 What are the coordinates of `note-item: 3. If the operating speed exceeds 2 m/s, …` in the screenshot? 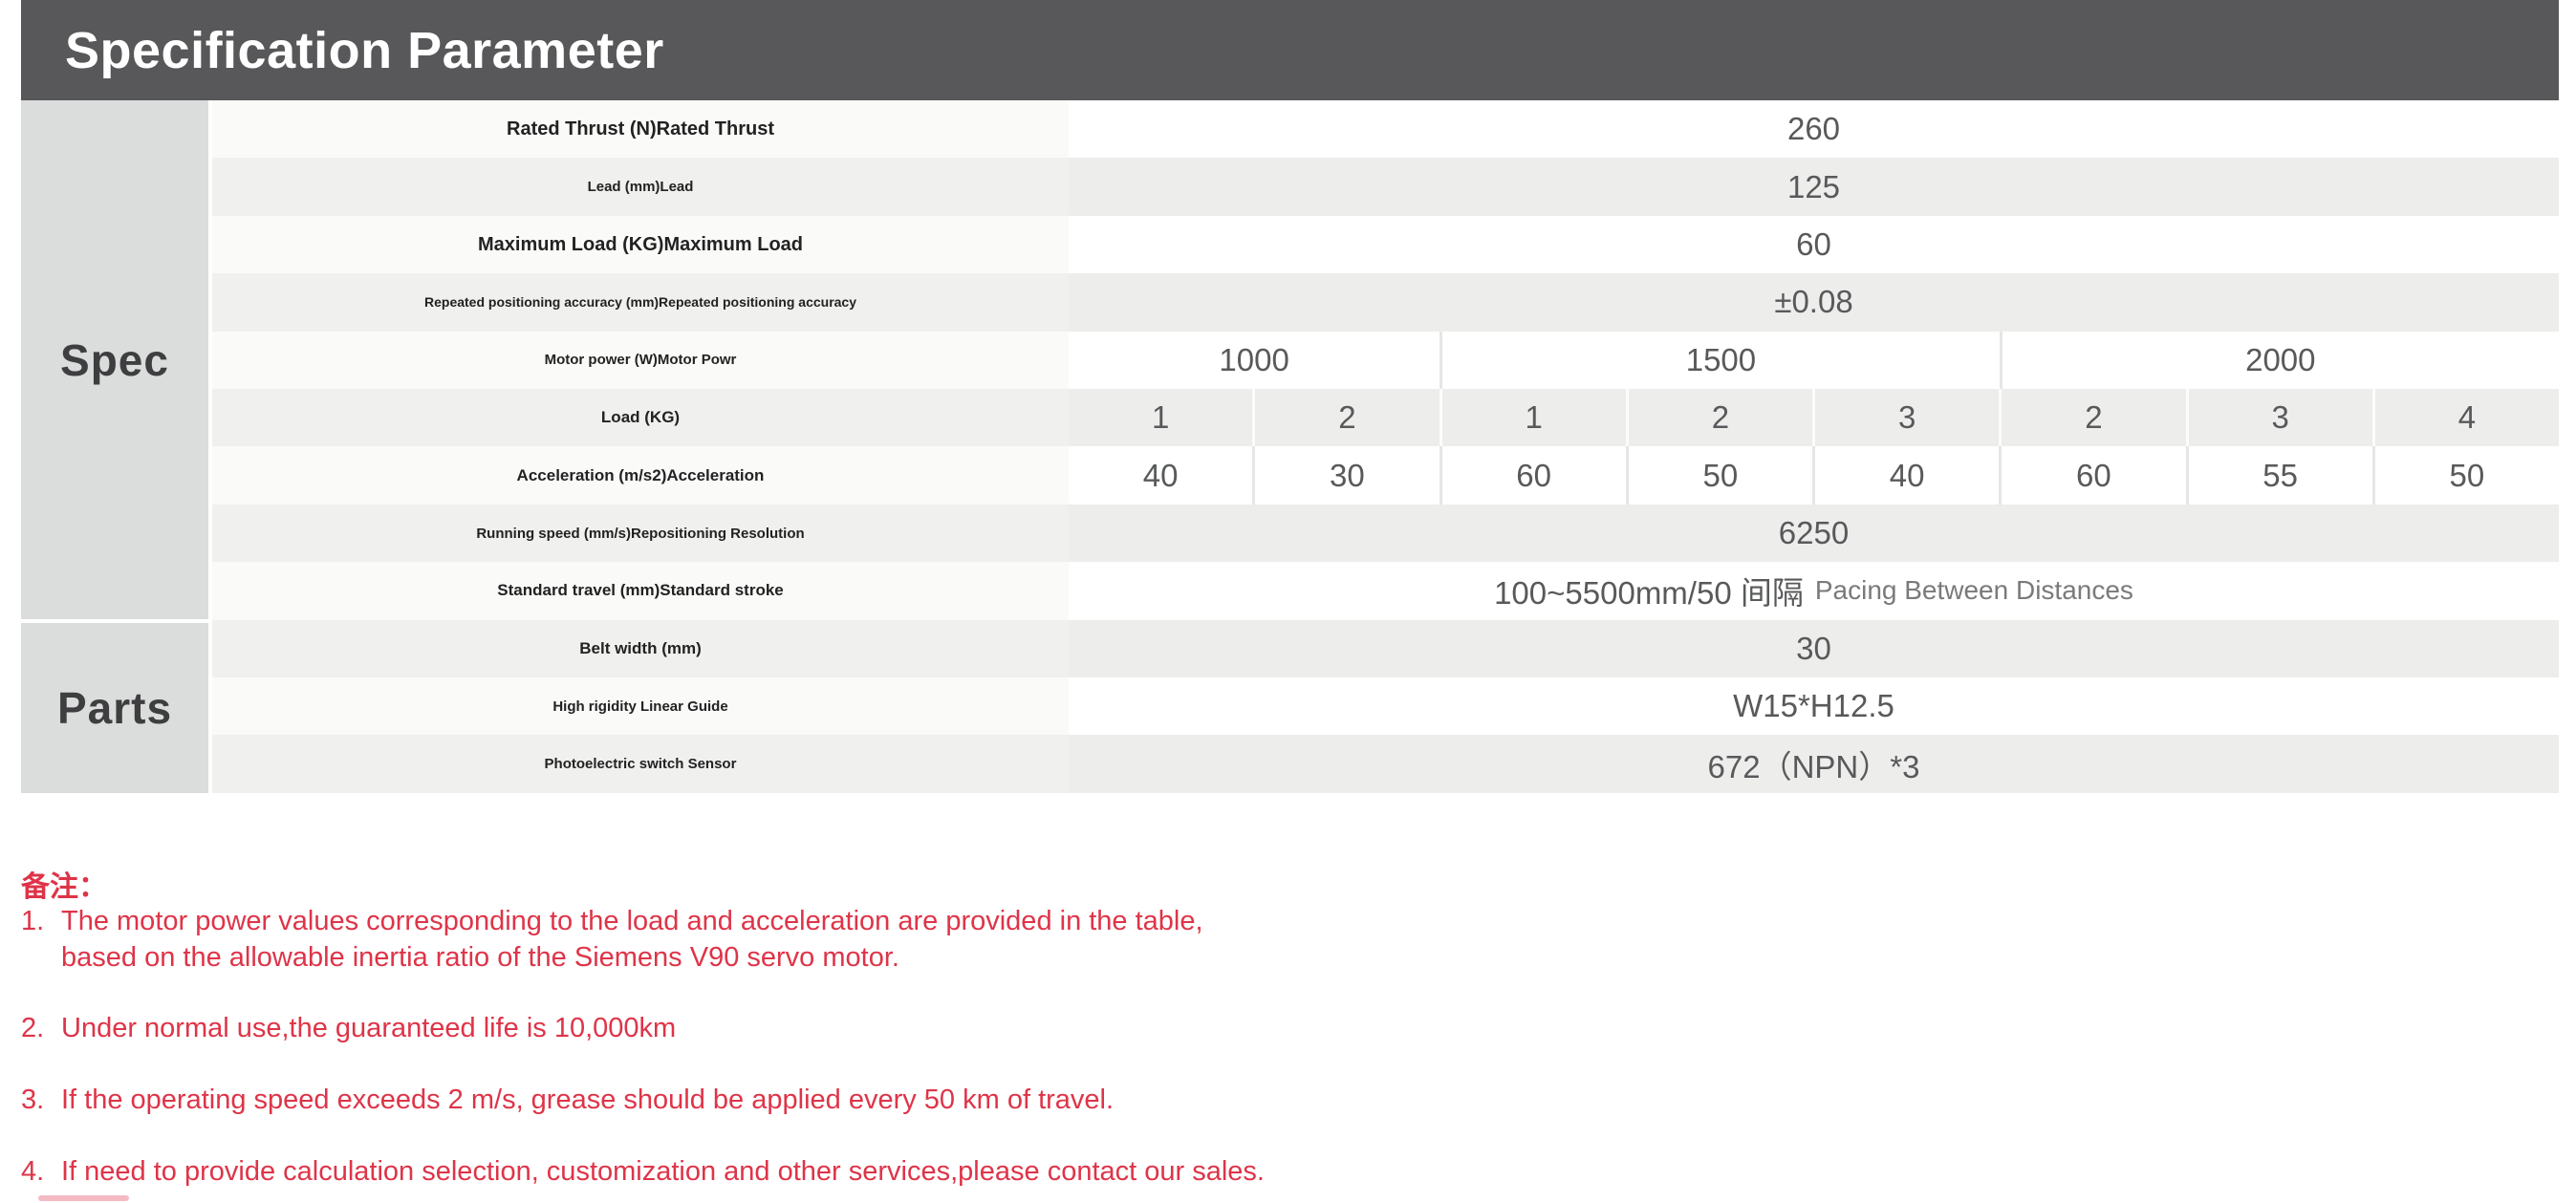 It's located at (567, 1100).